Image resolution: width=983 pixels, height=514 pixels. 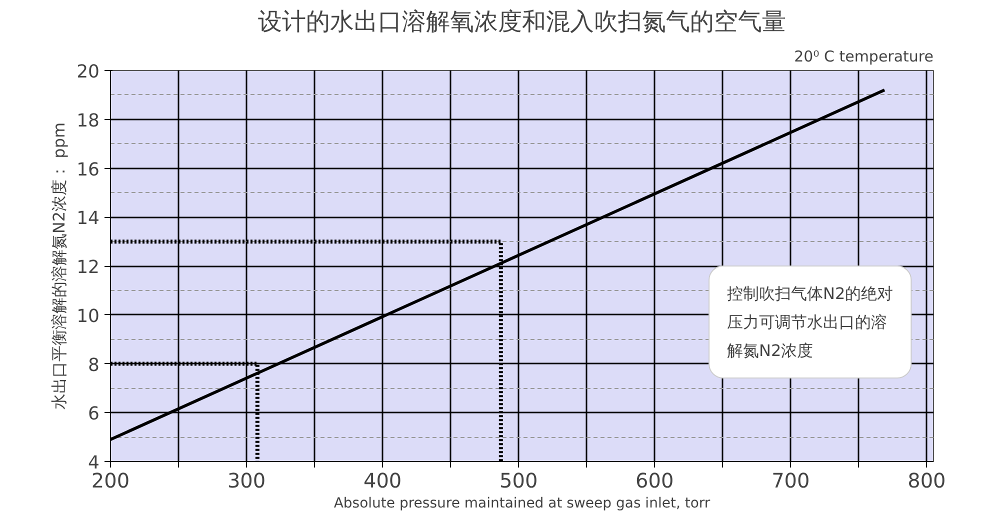 I want to click on y-tick-label: 10, so click(x=88, y=316).